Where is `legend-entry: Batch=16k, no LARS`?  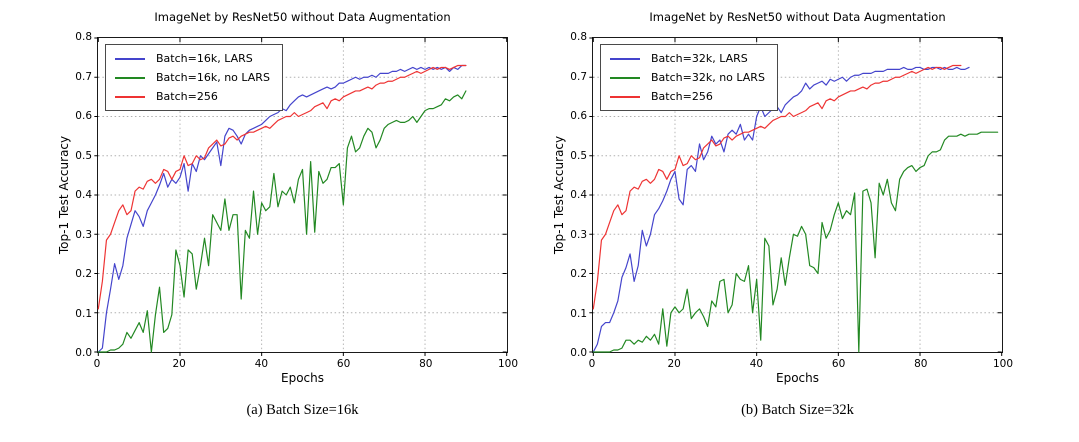 legend-entry: Batch=16k, no LARS is located at coordinates (192, 77).